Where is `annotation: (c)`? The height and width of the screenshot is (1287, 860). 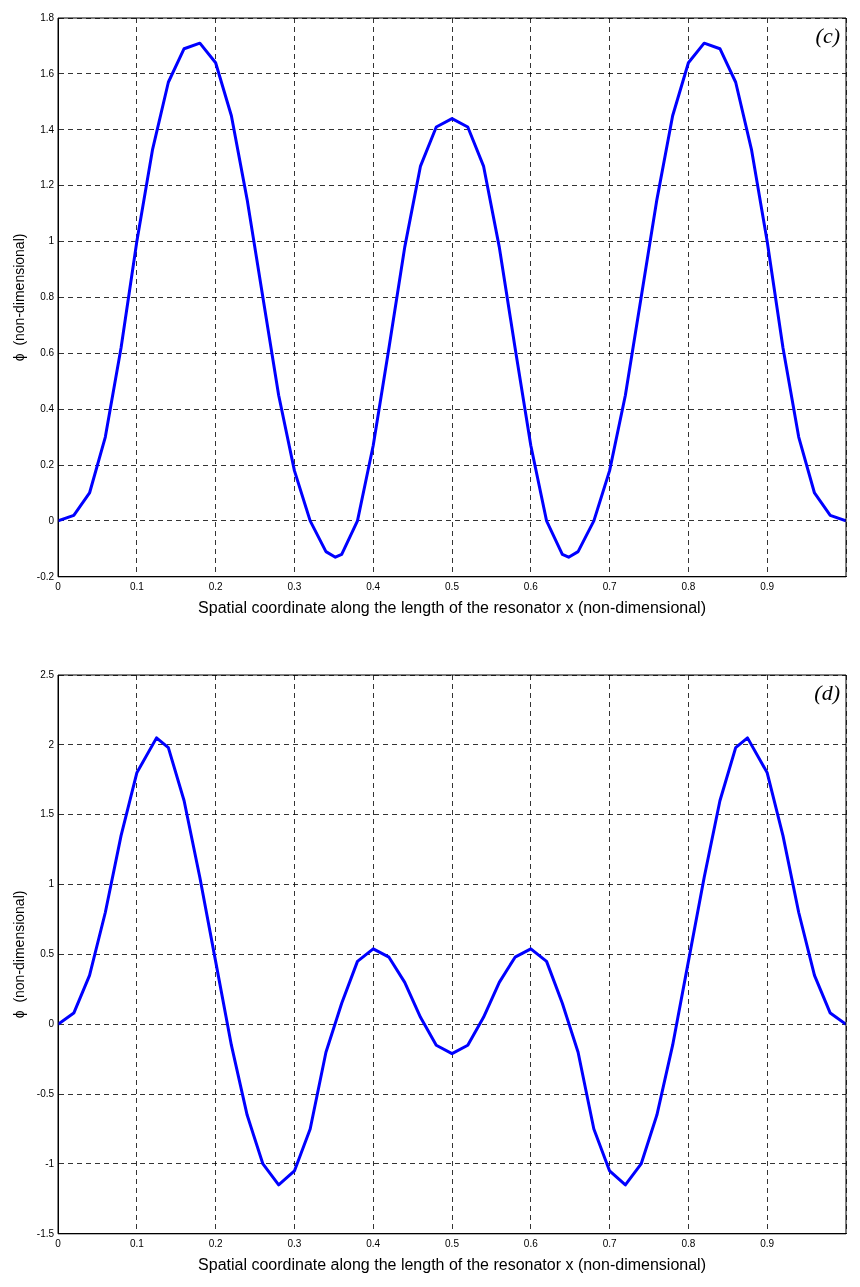
annotation: (c) is located at coordinates (827, 35).